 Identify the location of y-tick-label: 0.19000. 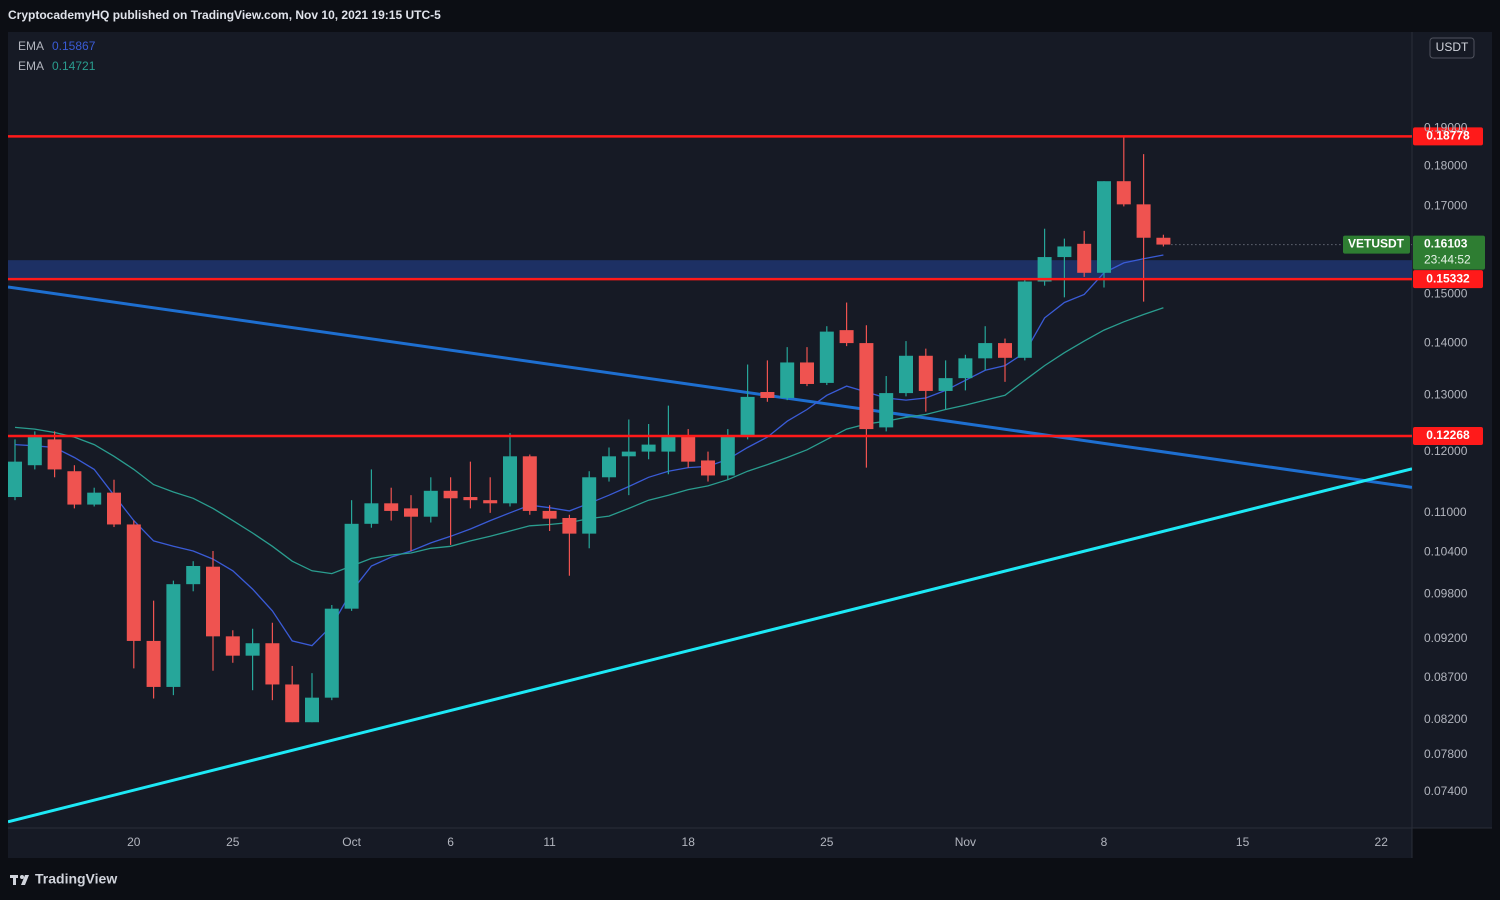
(1446, 127).